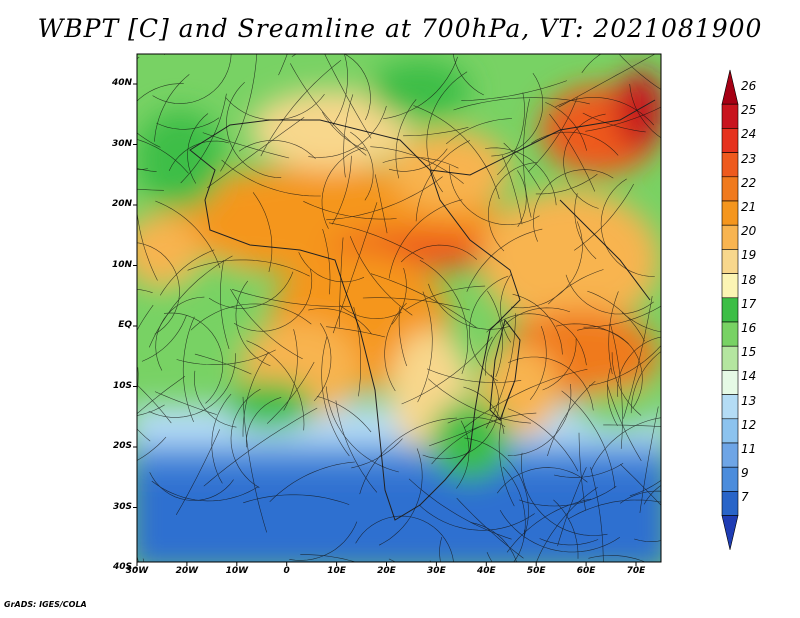 The width and height of the screenshot is (800, 618). Describe the element at coordinates (749, 134) in the screenshot. I see `colorbar-label: 24` at that location.